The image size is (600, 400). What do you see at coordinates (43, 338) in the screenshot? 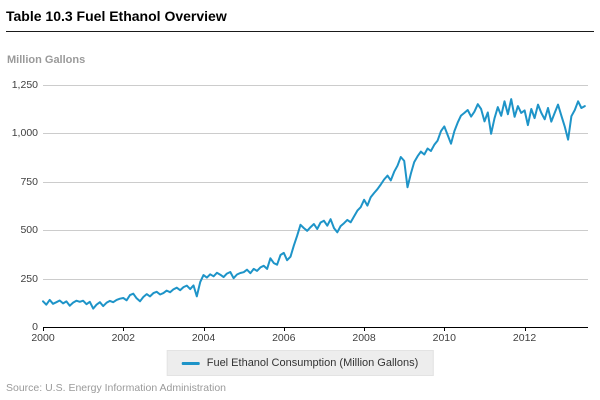
I see `x-tick-label: 2000` at bounding box center [43, 338].